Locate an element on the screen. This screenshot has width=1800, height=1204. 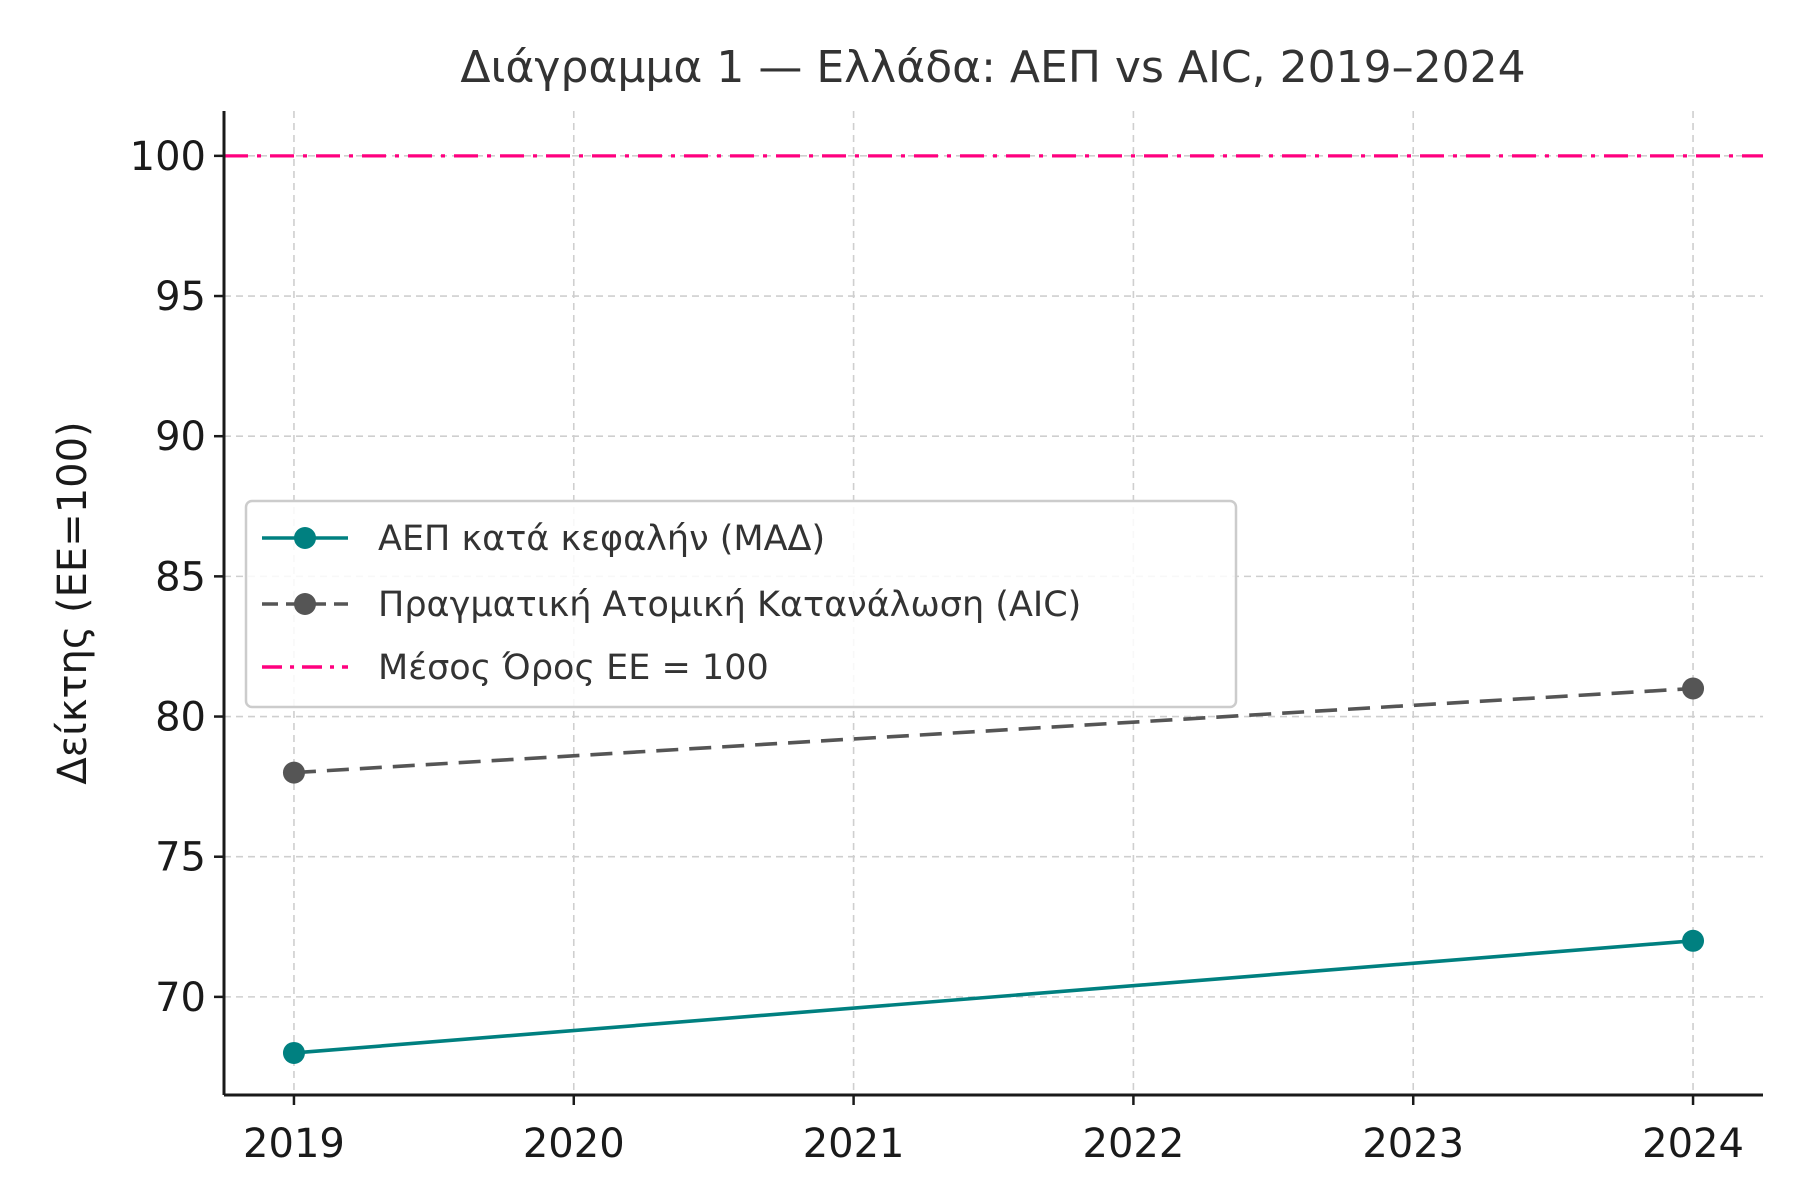
y-tick-label: 95 is located at coordinates (180, 297).